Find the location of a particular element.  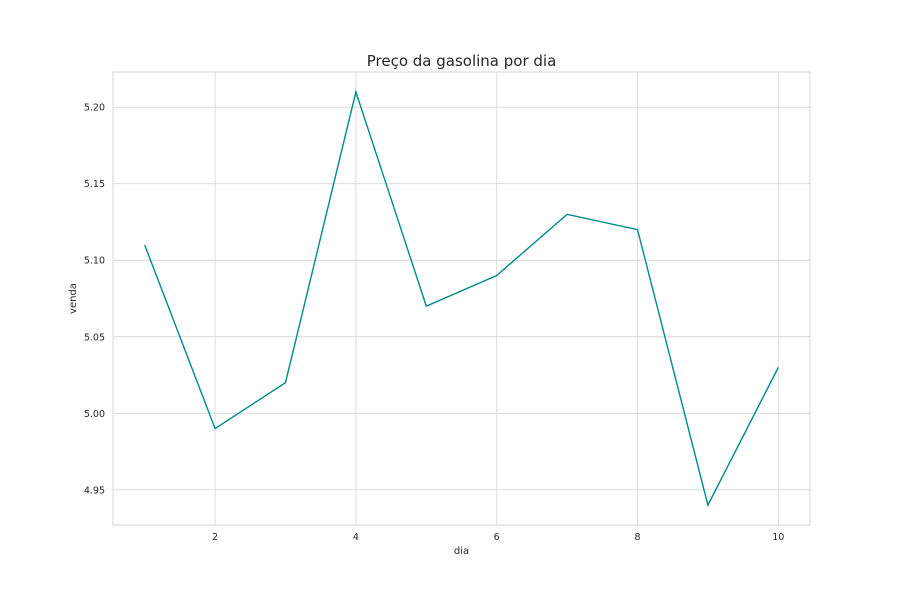

y-axis-ticks: 4.95 5.00 5.05 5.10 5.15 5.20 is located at coordinates (94, 300).